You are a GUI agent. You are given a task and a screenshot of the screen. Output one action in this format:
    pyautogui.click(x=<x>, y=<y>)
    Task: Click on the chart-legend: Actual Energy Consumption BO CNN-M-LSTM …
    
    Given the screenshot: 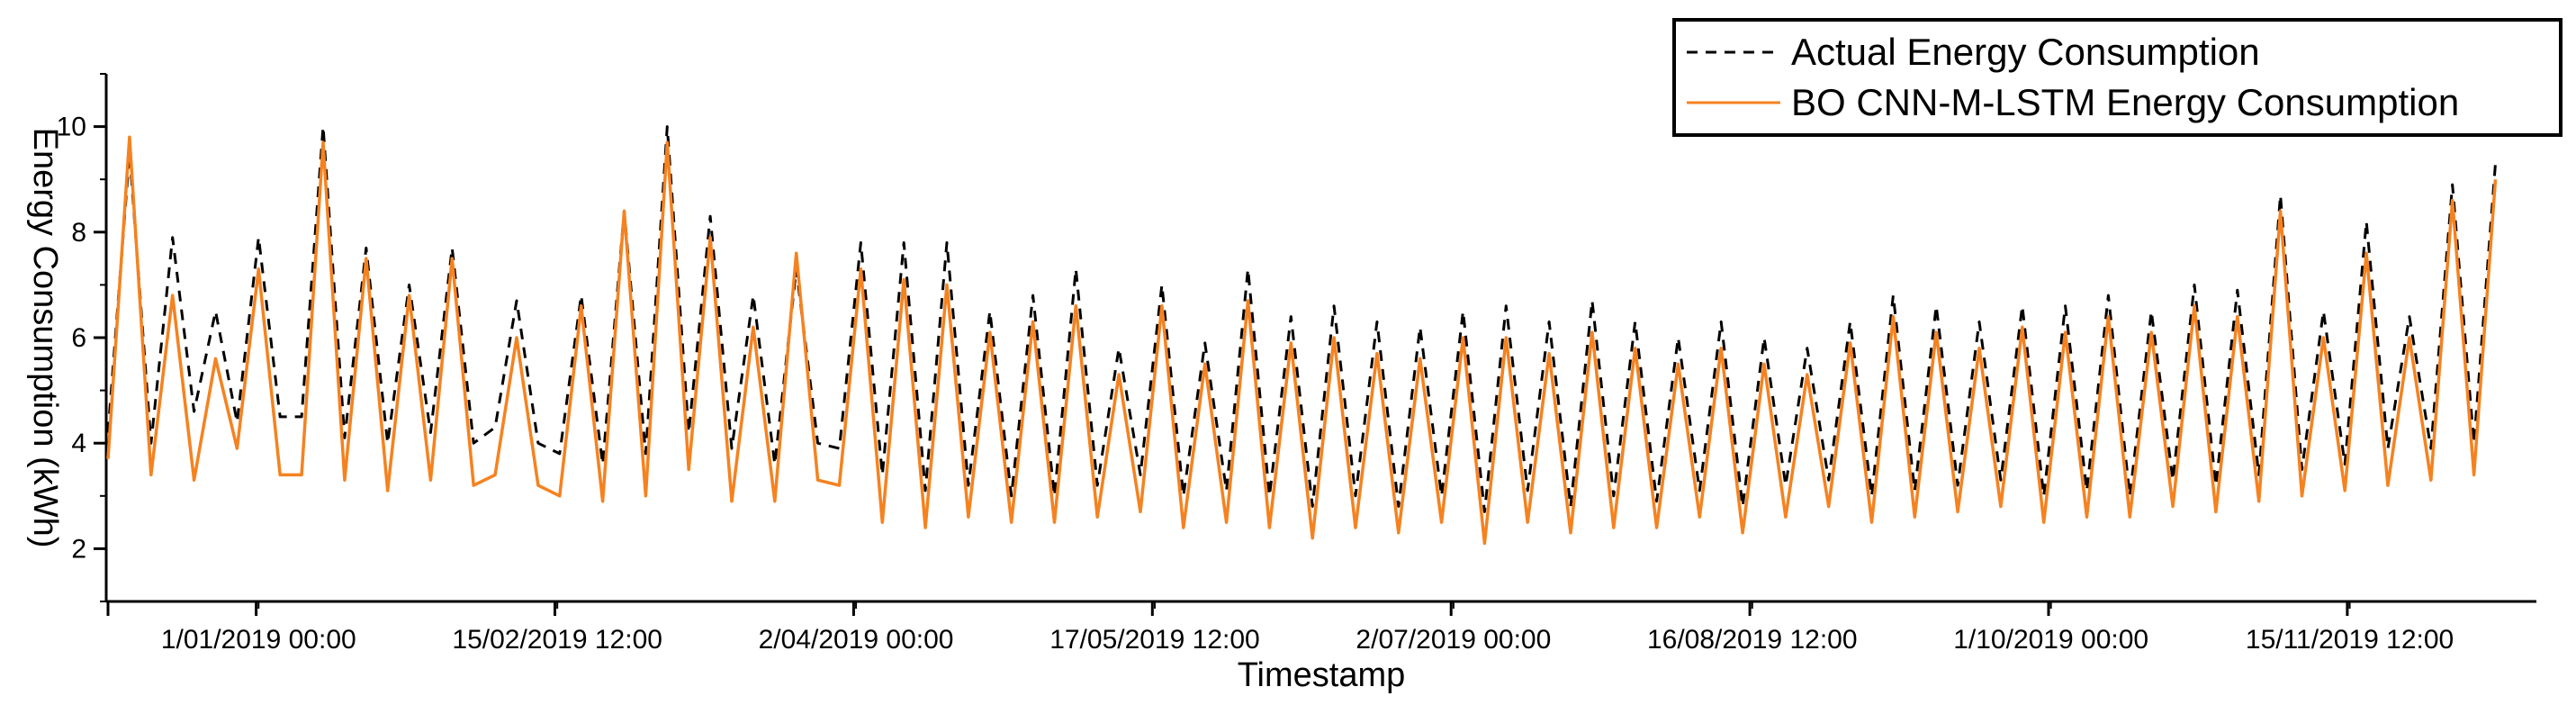 What is the action you would take?
    pyautogui.click(x=2117, y=77)
    